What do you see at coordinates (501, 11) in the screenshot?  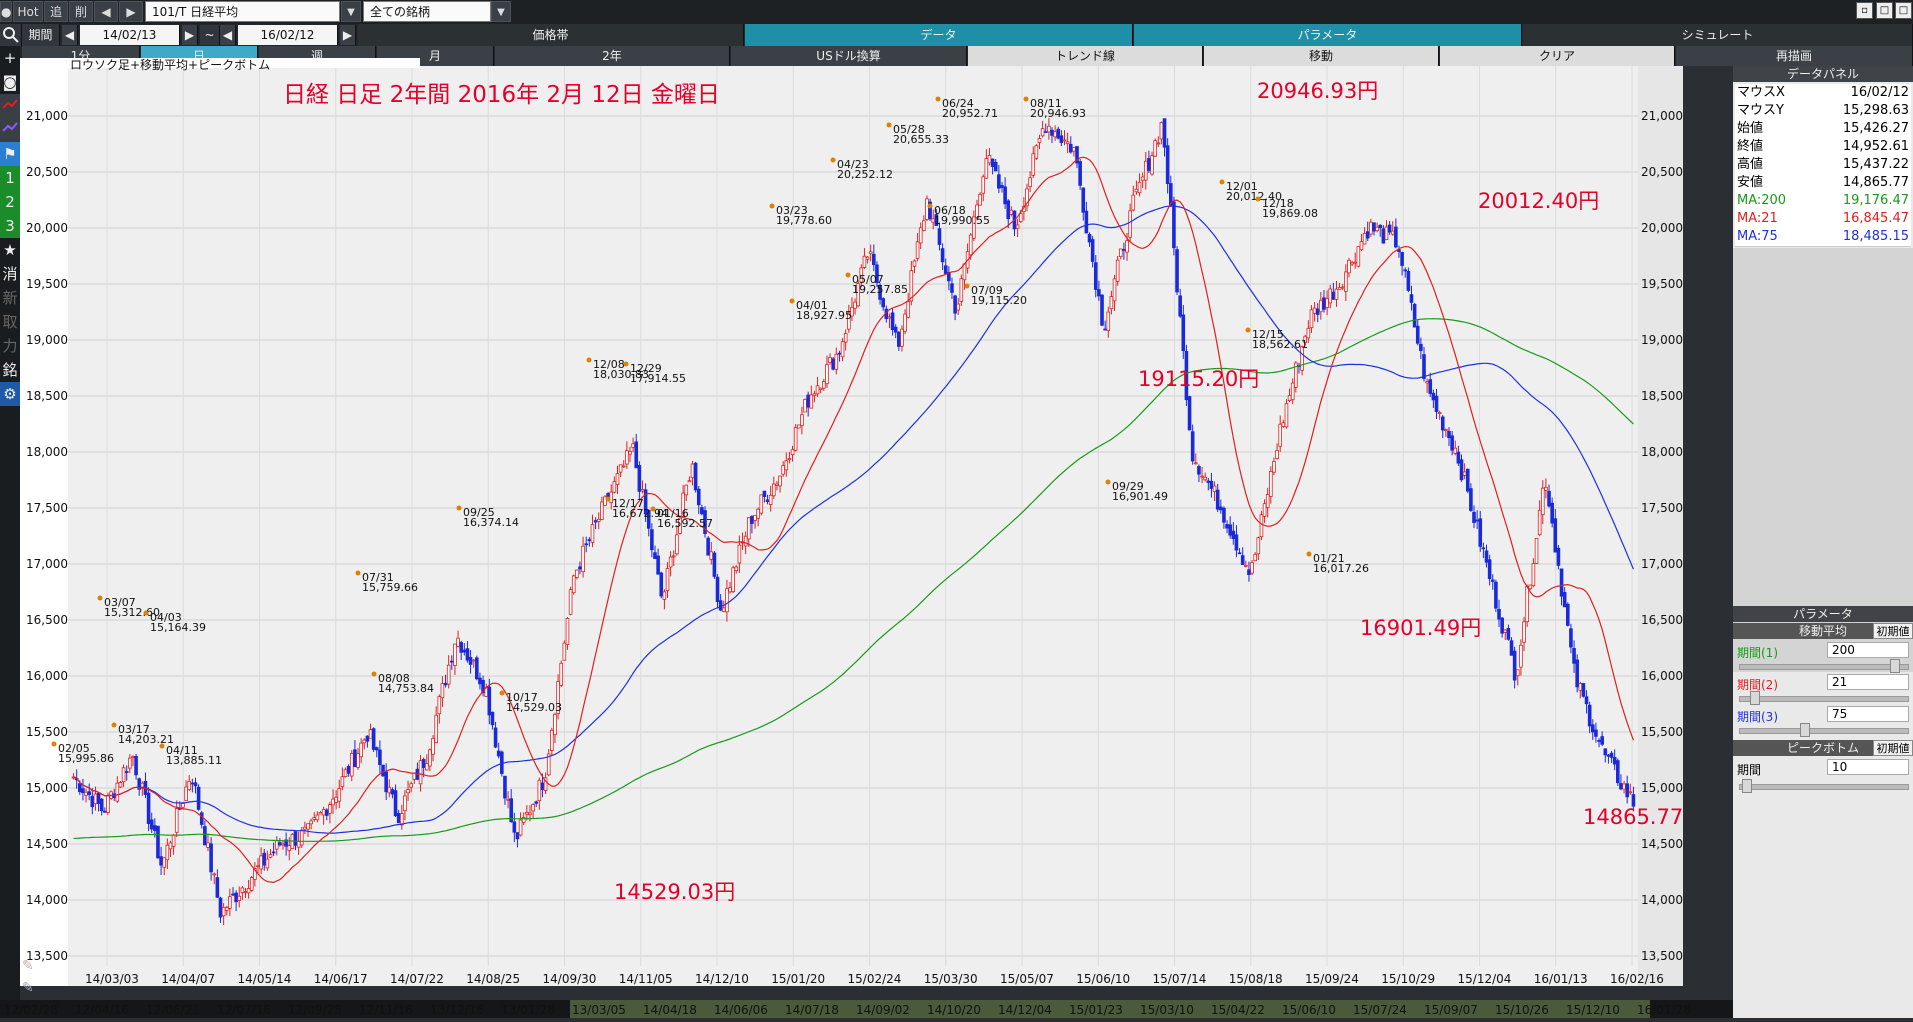 I see `universe-dropdown-icon: ▼` at bounding box center [501, 11].